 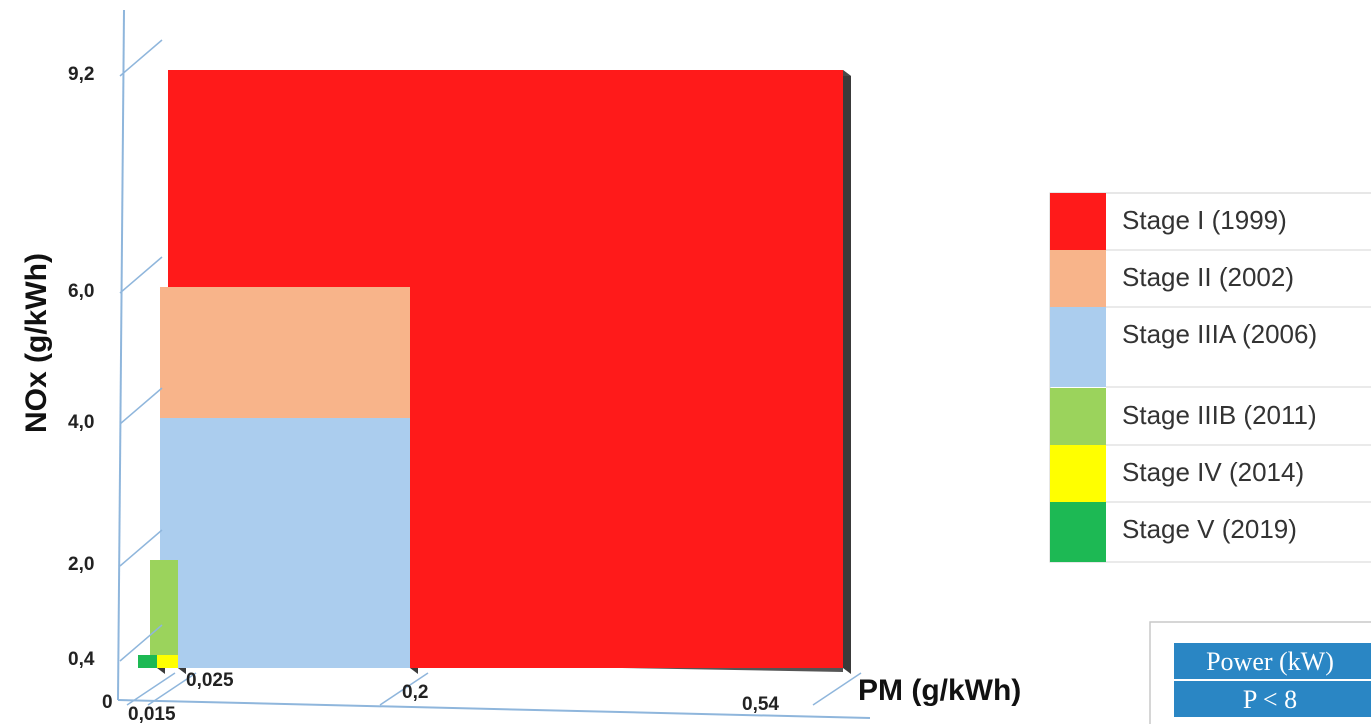 What do you see at coordinates (81, 291) in the screenshot?
I see `y-tick-label: 6,0` at bounding box center [81, 291].